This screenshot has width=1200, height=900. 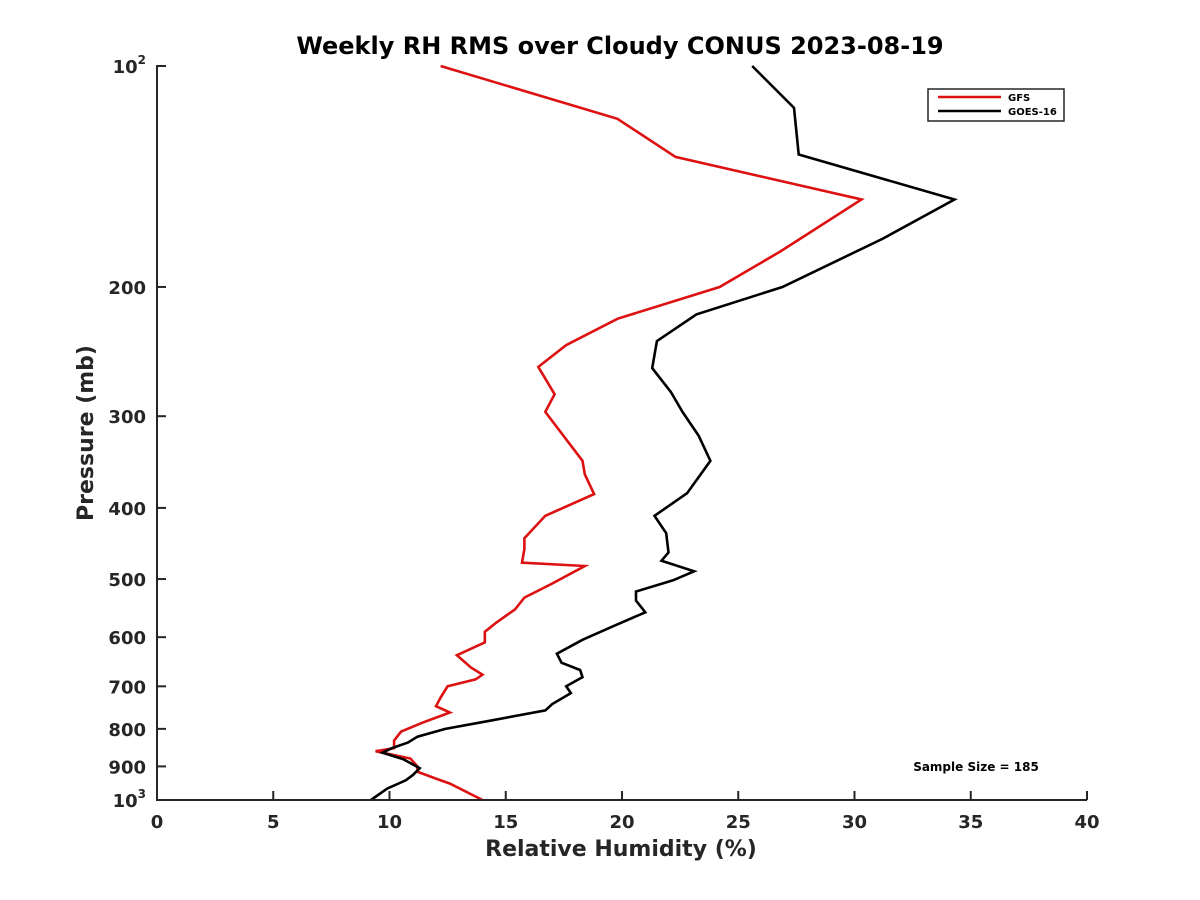 I want to click on y-tick-label-exponent: 3, so click(x=142, y=794).